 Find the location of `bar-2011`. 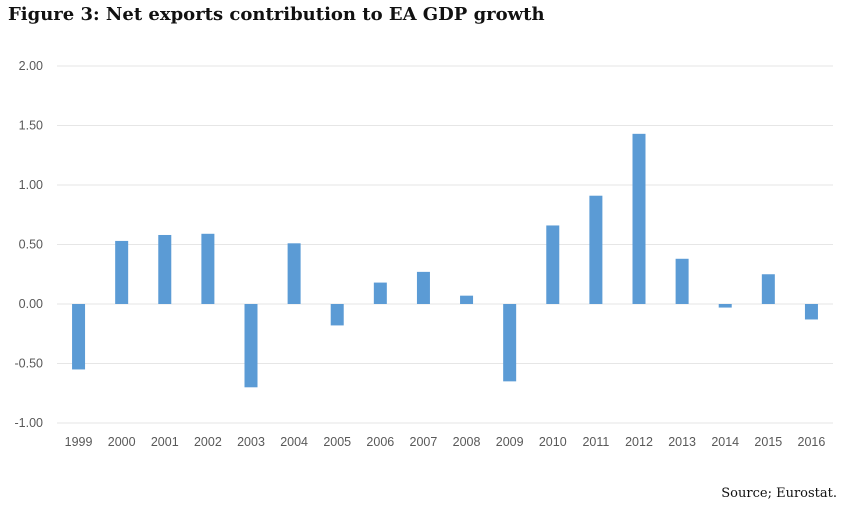

bar-2011 is located at coordinates (596, 249).